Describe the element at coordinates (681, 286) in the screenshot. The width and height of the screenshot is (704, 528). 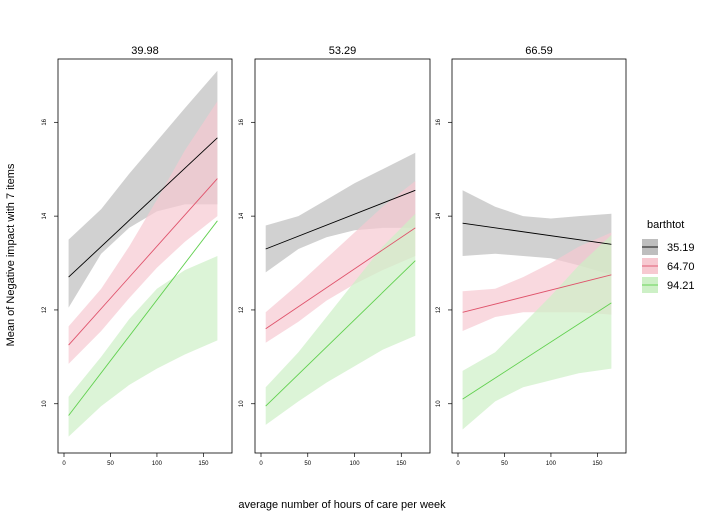
I see `legend-label: 94.21` at that location.